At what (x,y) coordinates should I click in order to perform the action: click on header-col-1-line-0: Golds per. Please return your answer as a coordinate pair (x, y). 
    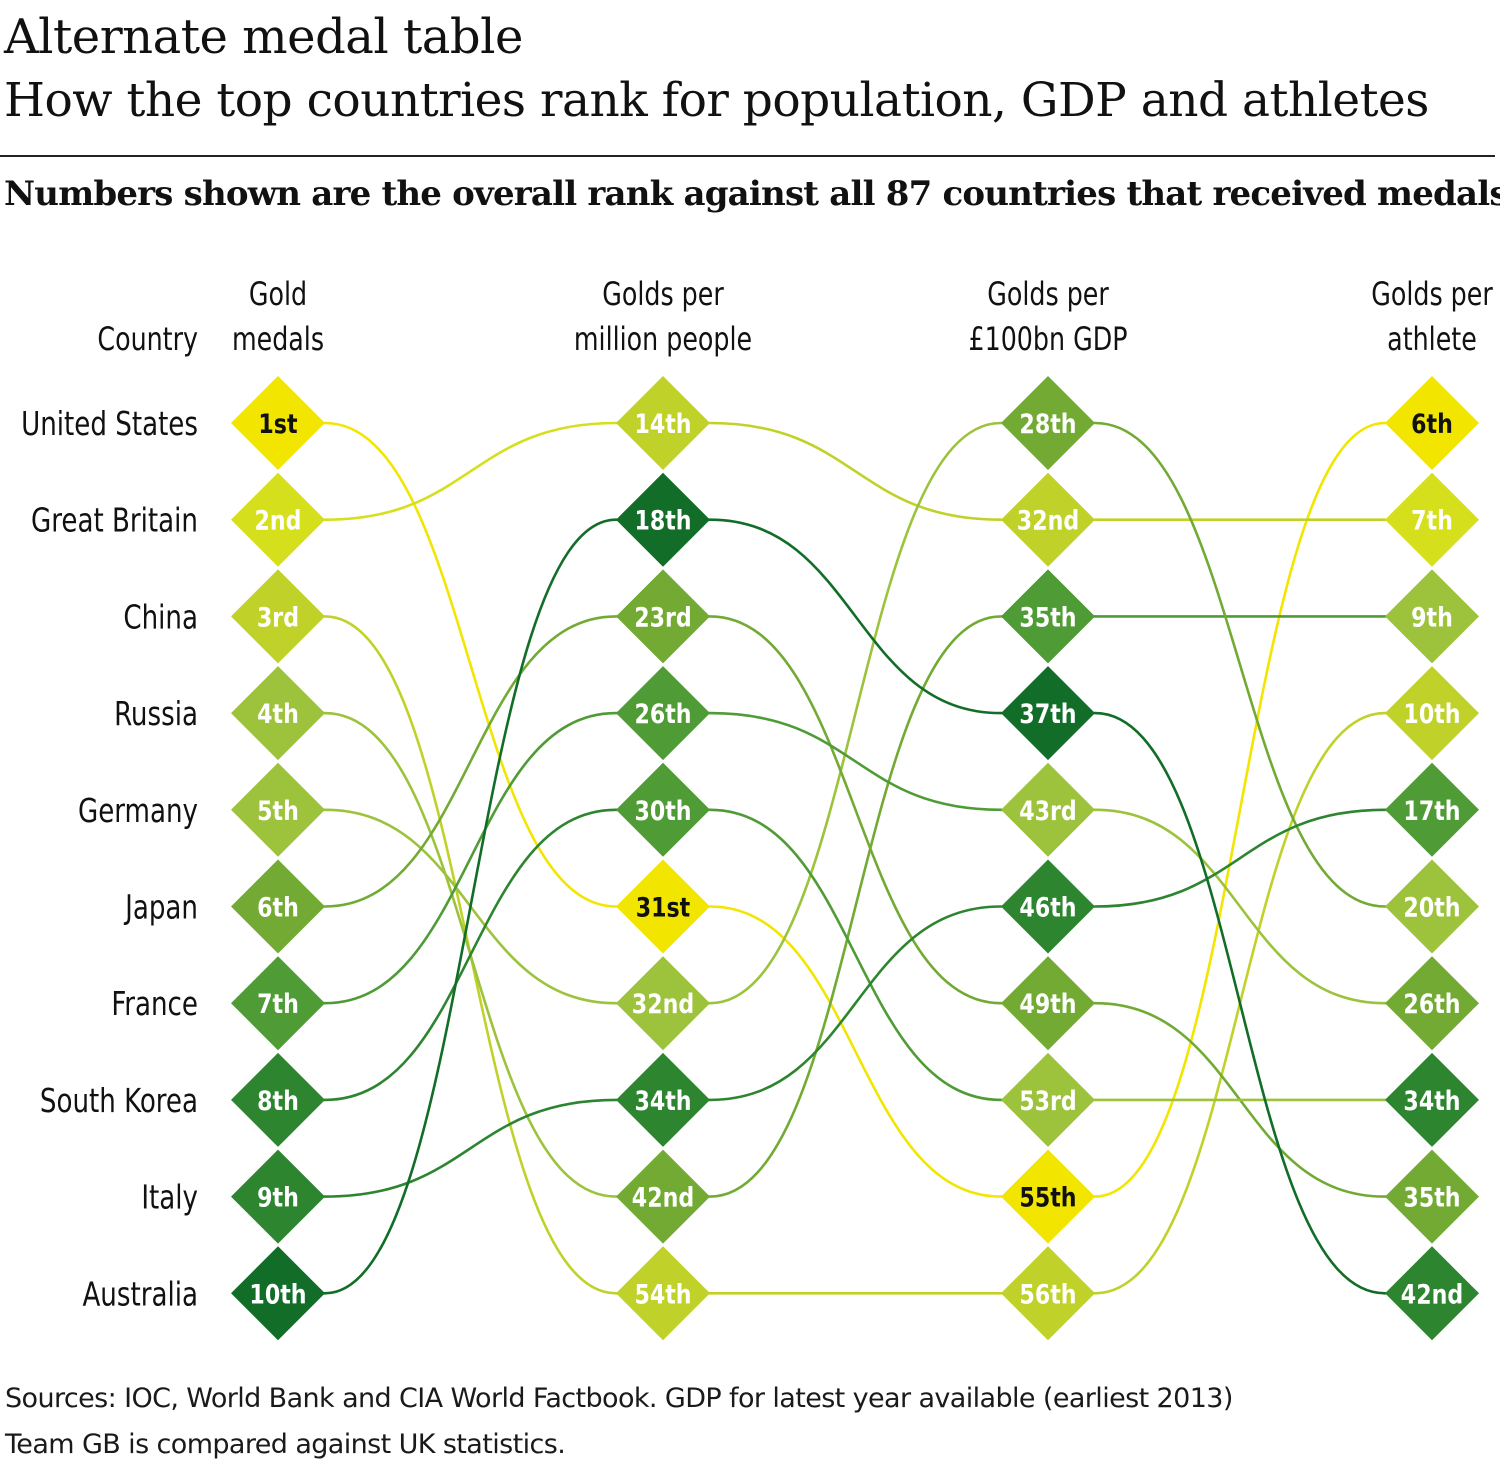
    Looking at the image, I should click on (663, 294).